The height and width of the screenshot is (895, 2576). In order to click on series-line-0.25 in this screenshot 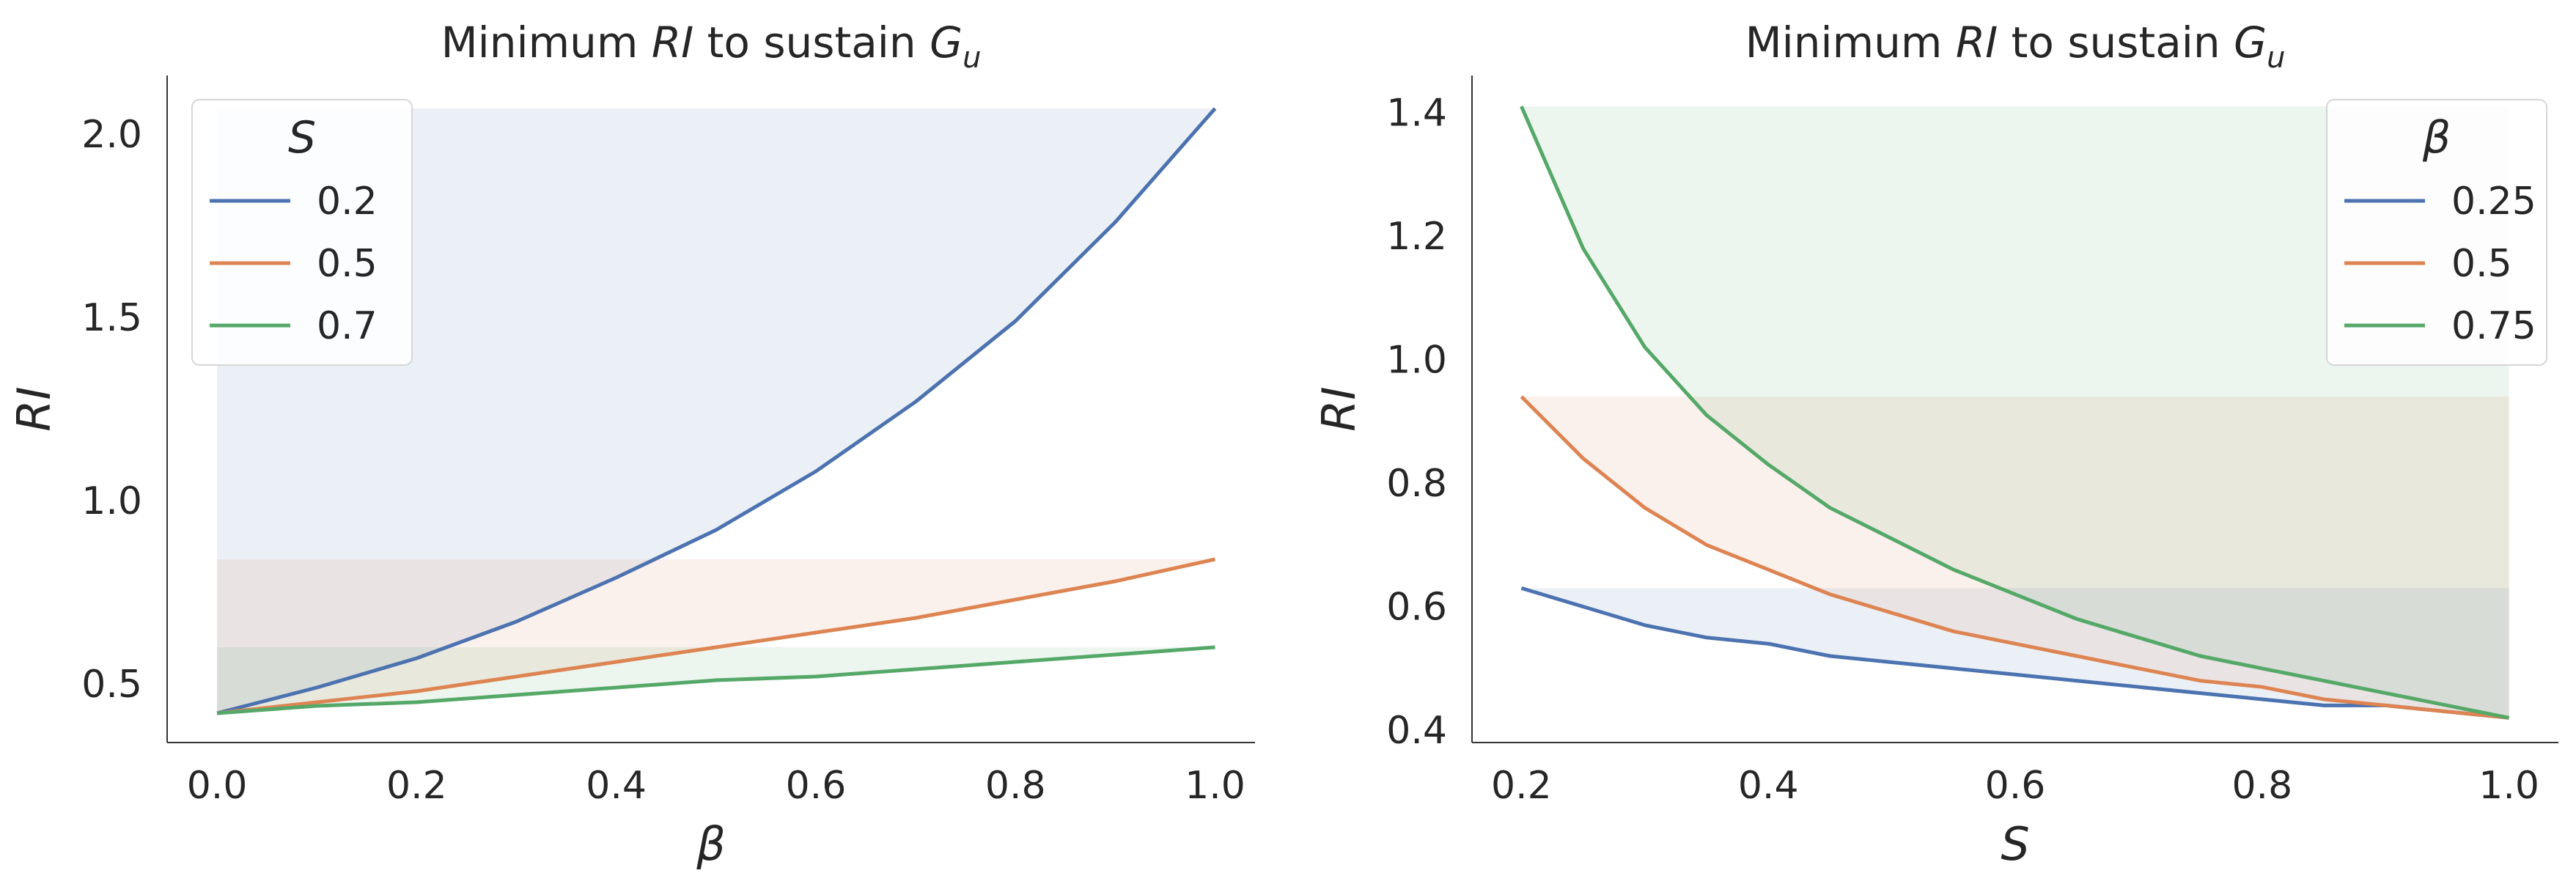, I will do `click(2014, 653)`.